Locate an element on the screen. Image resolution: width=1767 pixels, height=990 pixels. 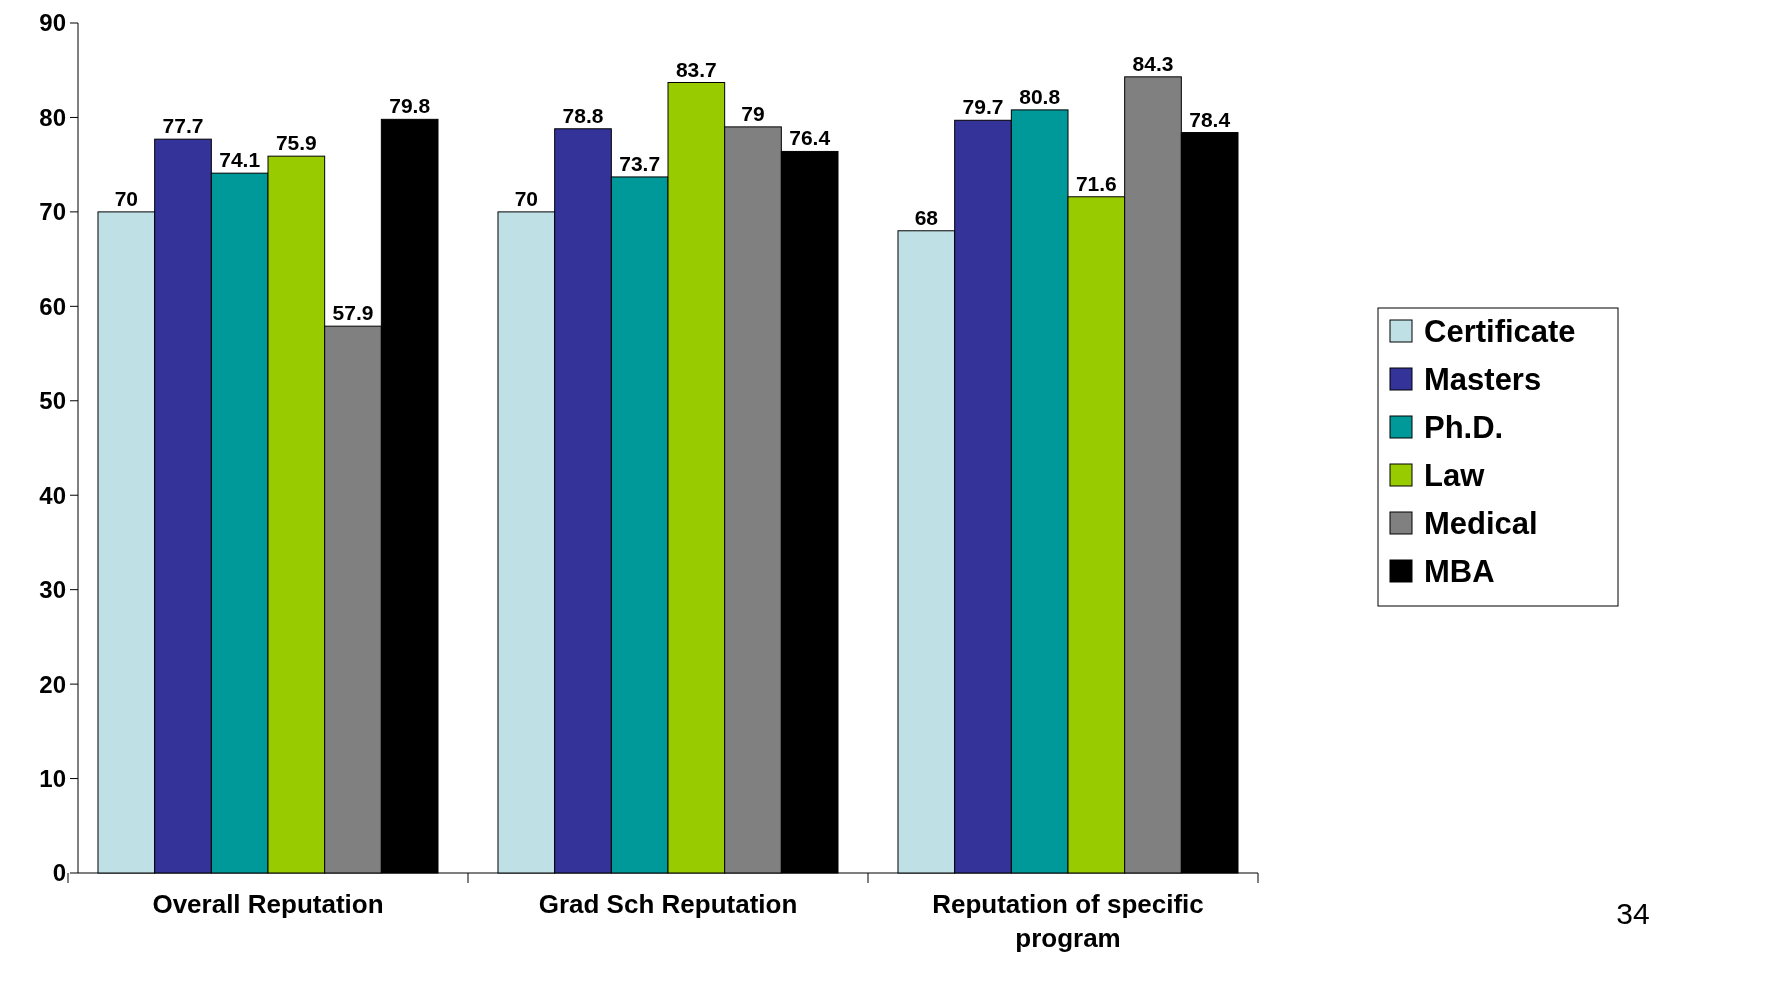
y-tick-label: 30 is located at coordinates (52, 590).